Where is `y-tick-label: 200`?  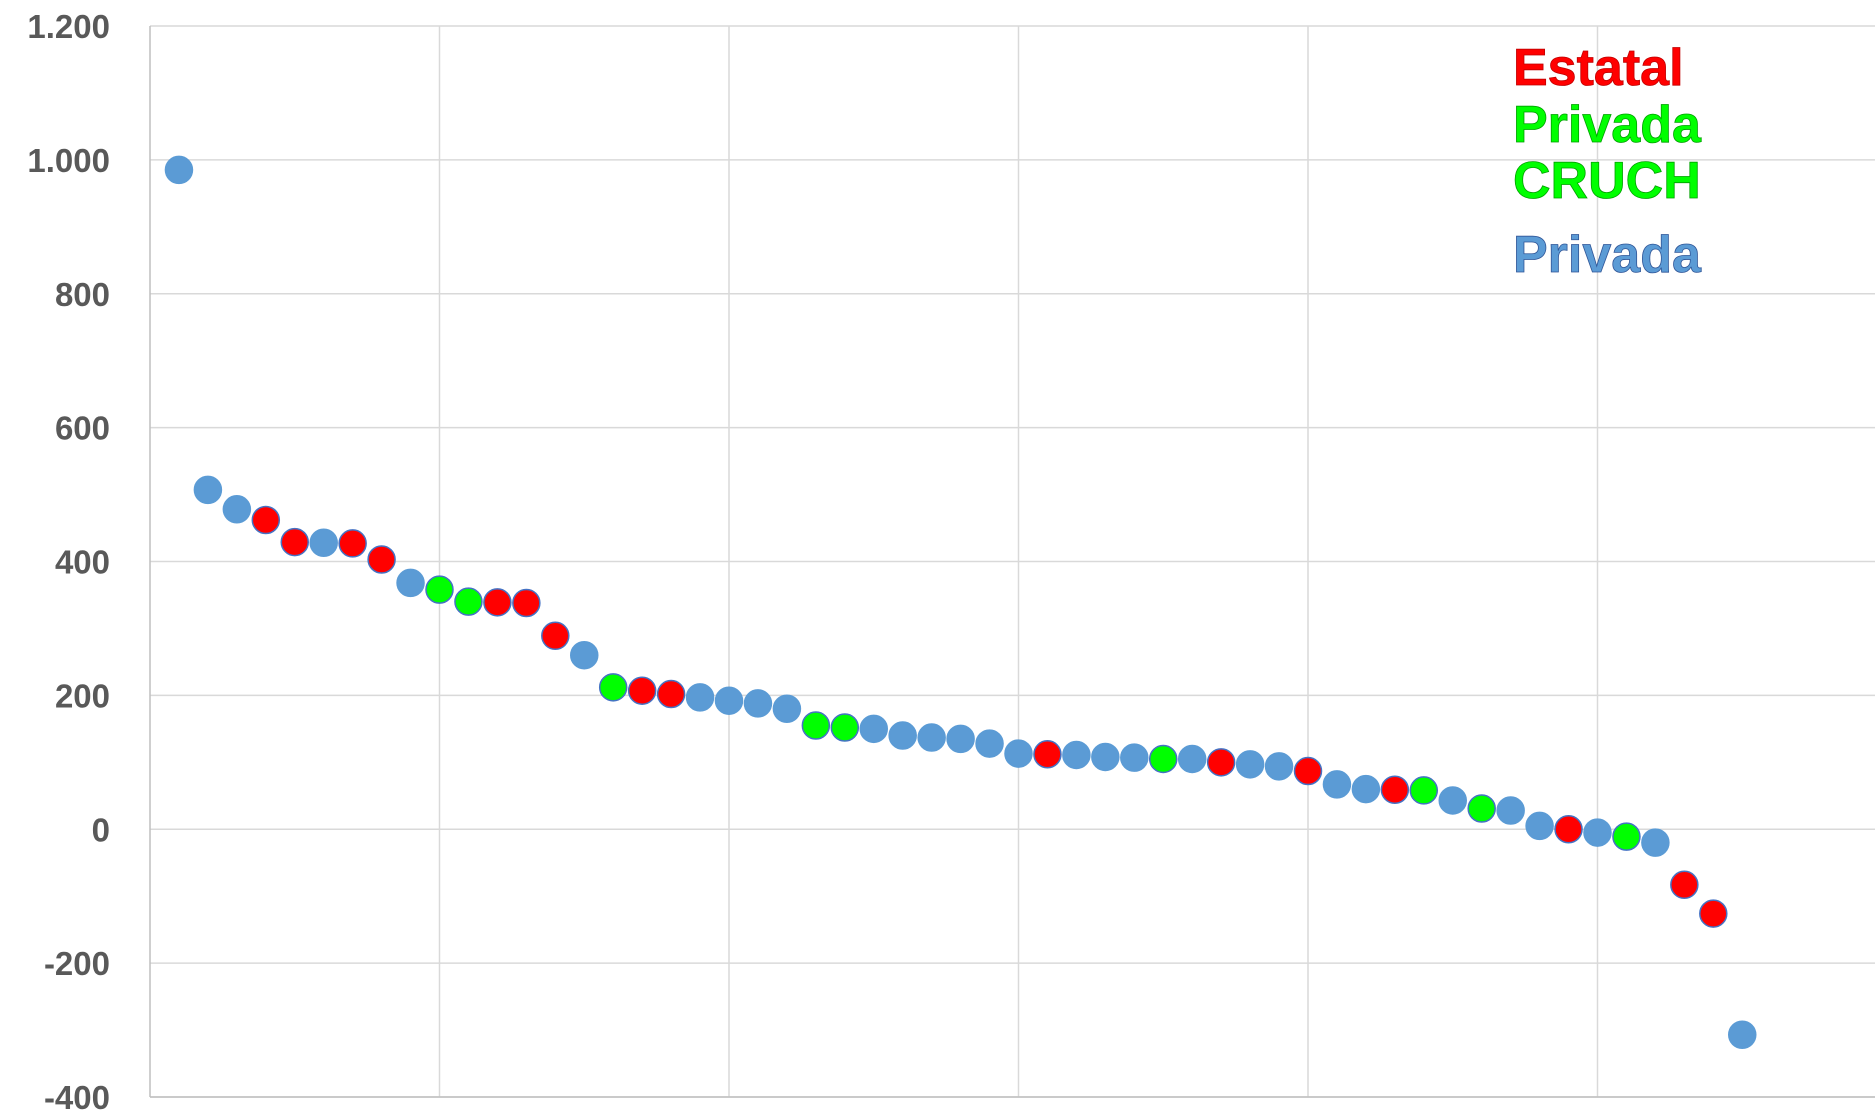
y-tick-label: 200 is located at coordinates (82, 695).